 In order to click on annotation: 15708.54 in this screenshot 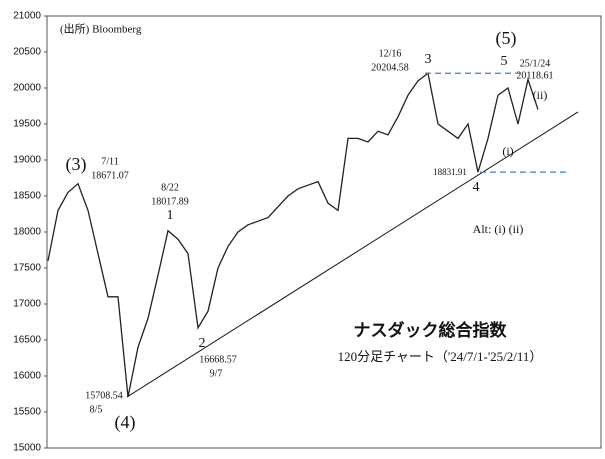, I will do `click(104, 395)`.